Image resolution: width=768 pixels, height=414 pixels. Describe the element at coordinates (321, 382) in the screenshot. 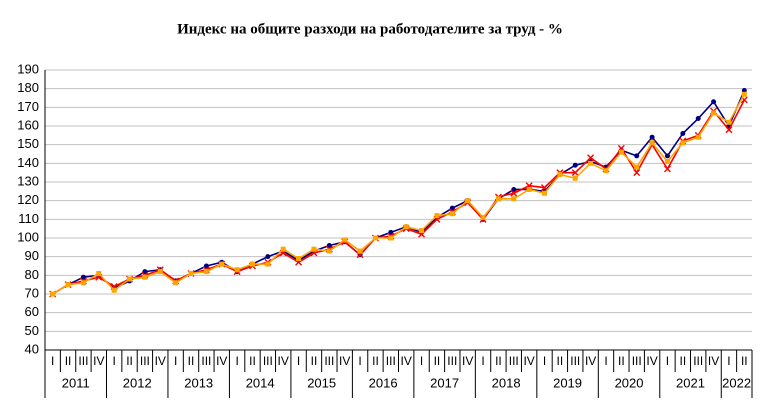

I see `x-group-label: 2015` at that location.